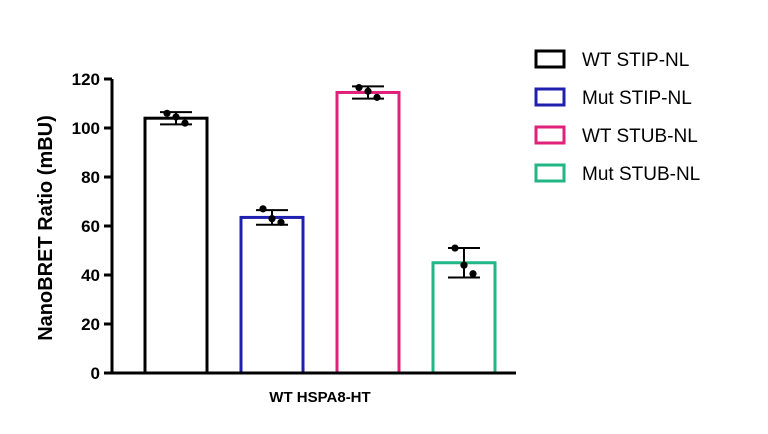  Describe the element at coordinates (90, 275) in the screenshot. I see `y-tick-label: 40` at that location.